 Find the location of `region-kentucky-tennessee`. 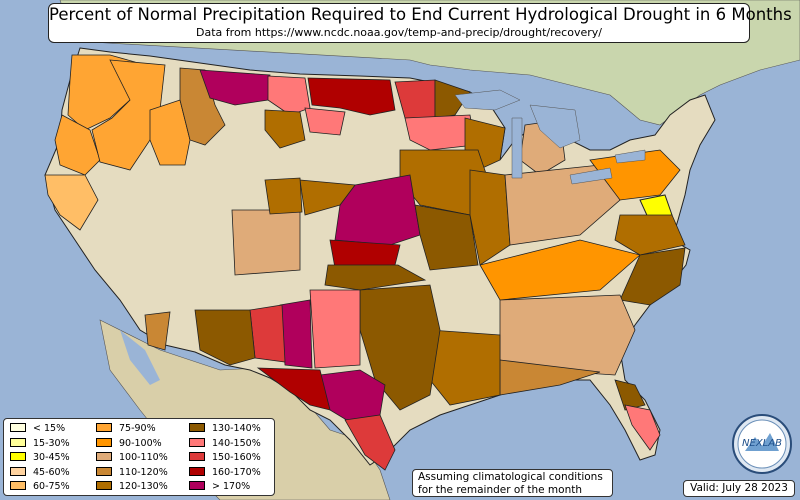

region-kentucky-tennessee is located at coordinates (560, 270).